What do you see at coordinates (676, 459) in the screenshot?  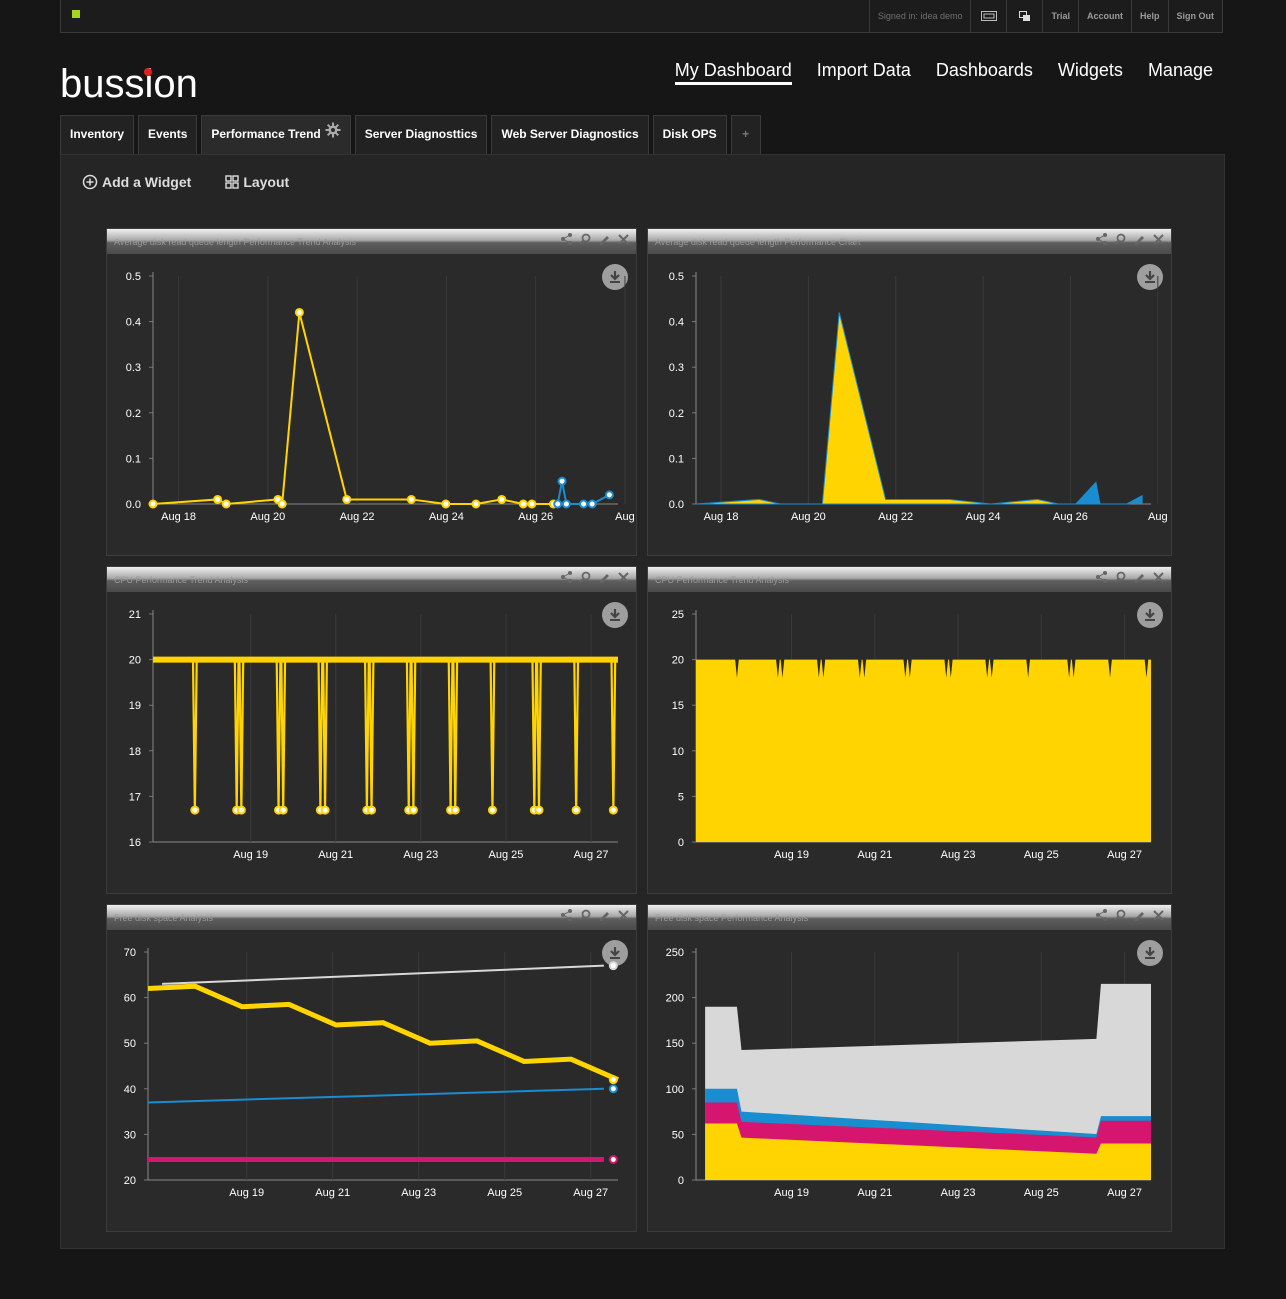 I see `y-tick-label: 0.1` at bounding box center [676, 459].